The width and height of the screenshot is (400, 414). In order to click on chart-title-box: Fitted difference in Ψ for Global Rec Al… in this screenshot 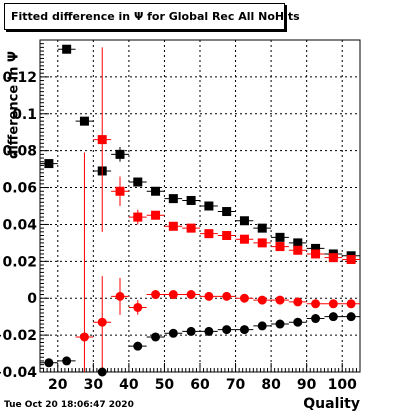, I will do `click(152, 16)`.